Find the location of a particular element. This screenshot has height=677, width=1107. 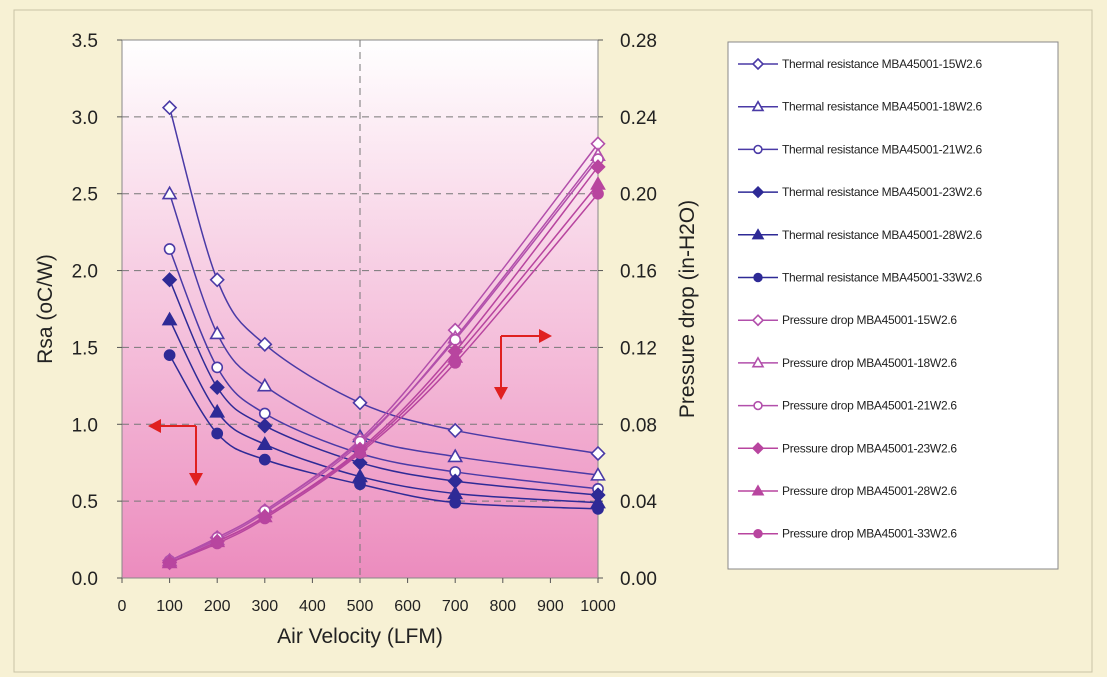

legend-label: Pressure drop MBA45001-15W2.6 is located at coordinates (869, 320).